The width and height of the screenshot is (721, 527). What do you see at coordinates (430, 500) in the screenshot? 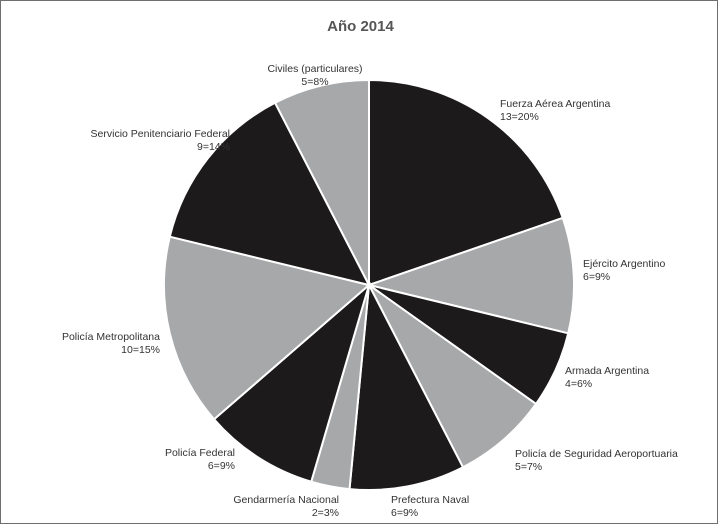
I see `slice-label: Prefectura Naval` at bounding box center [430, 500].